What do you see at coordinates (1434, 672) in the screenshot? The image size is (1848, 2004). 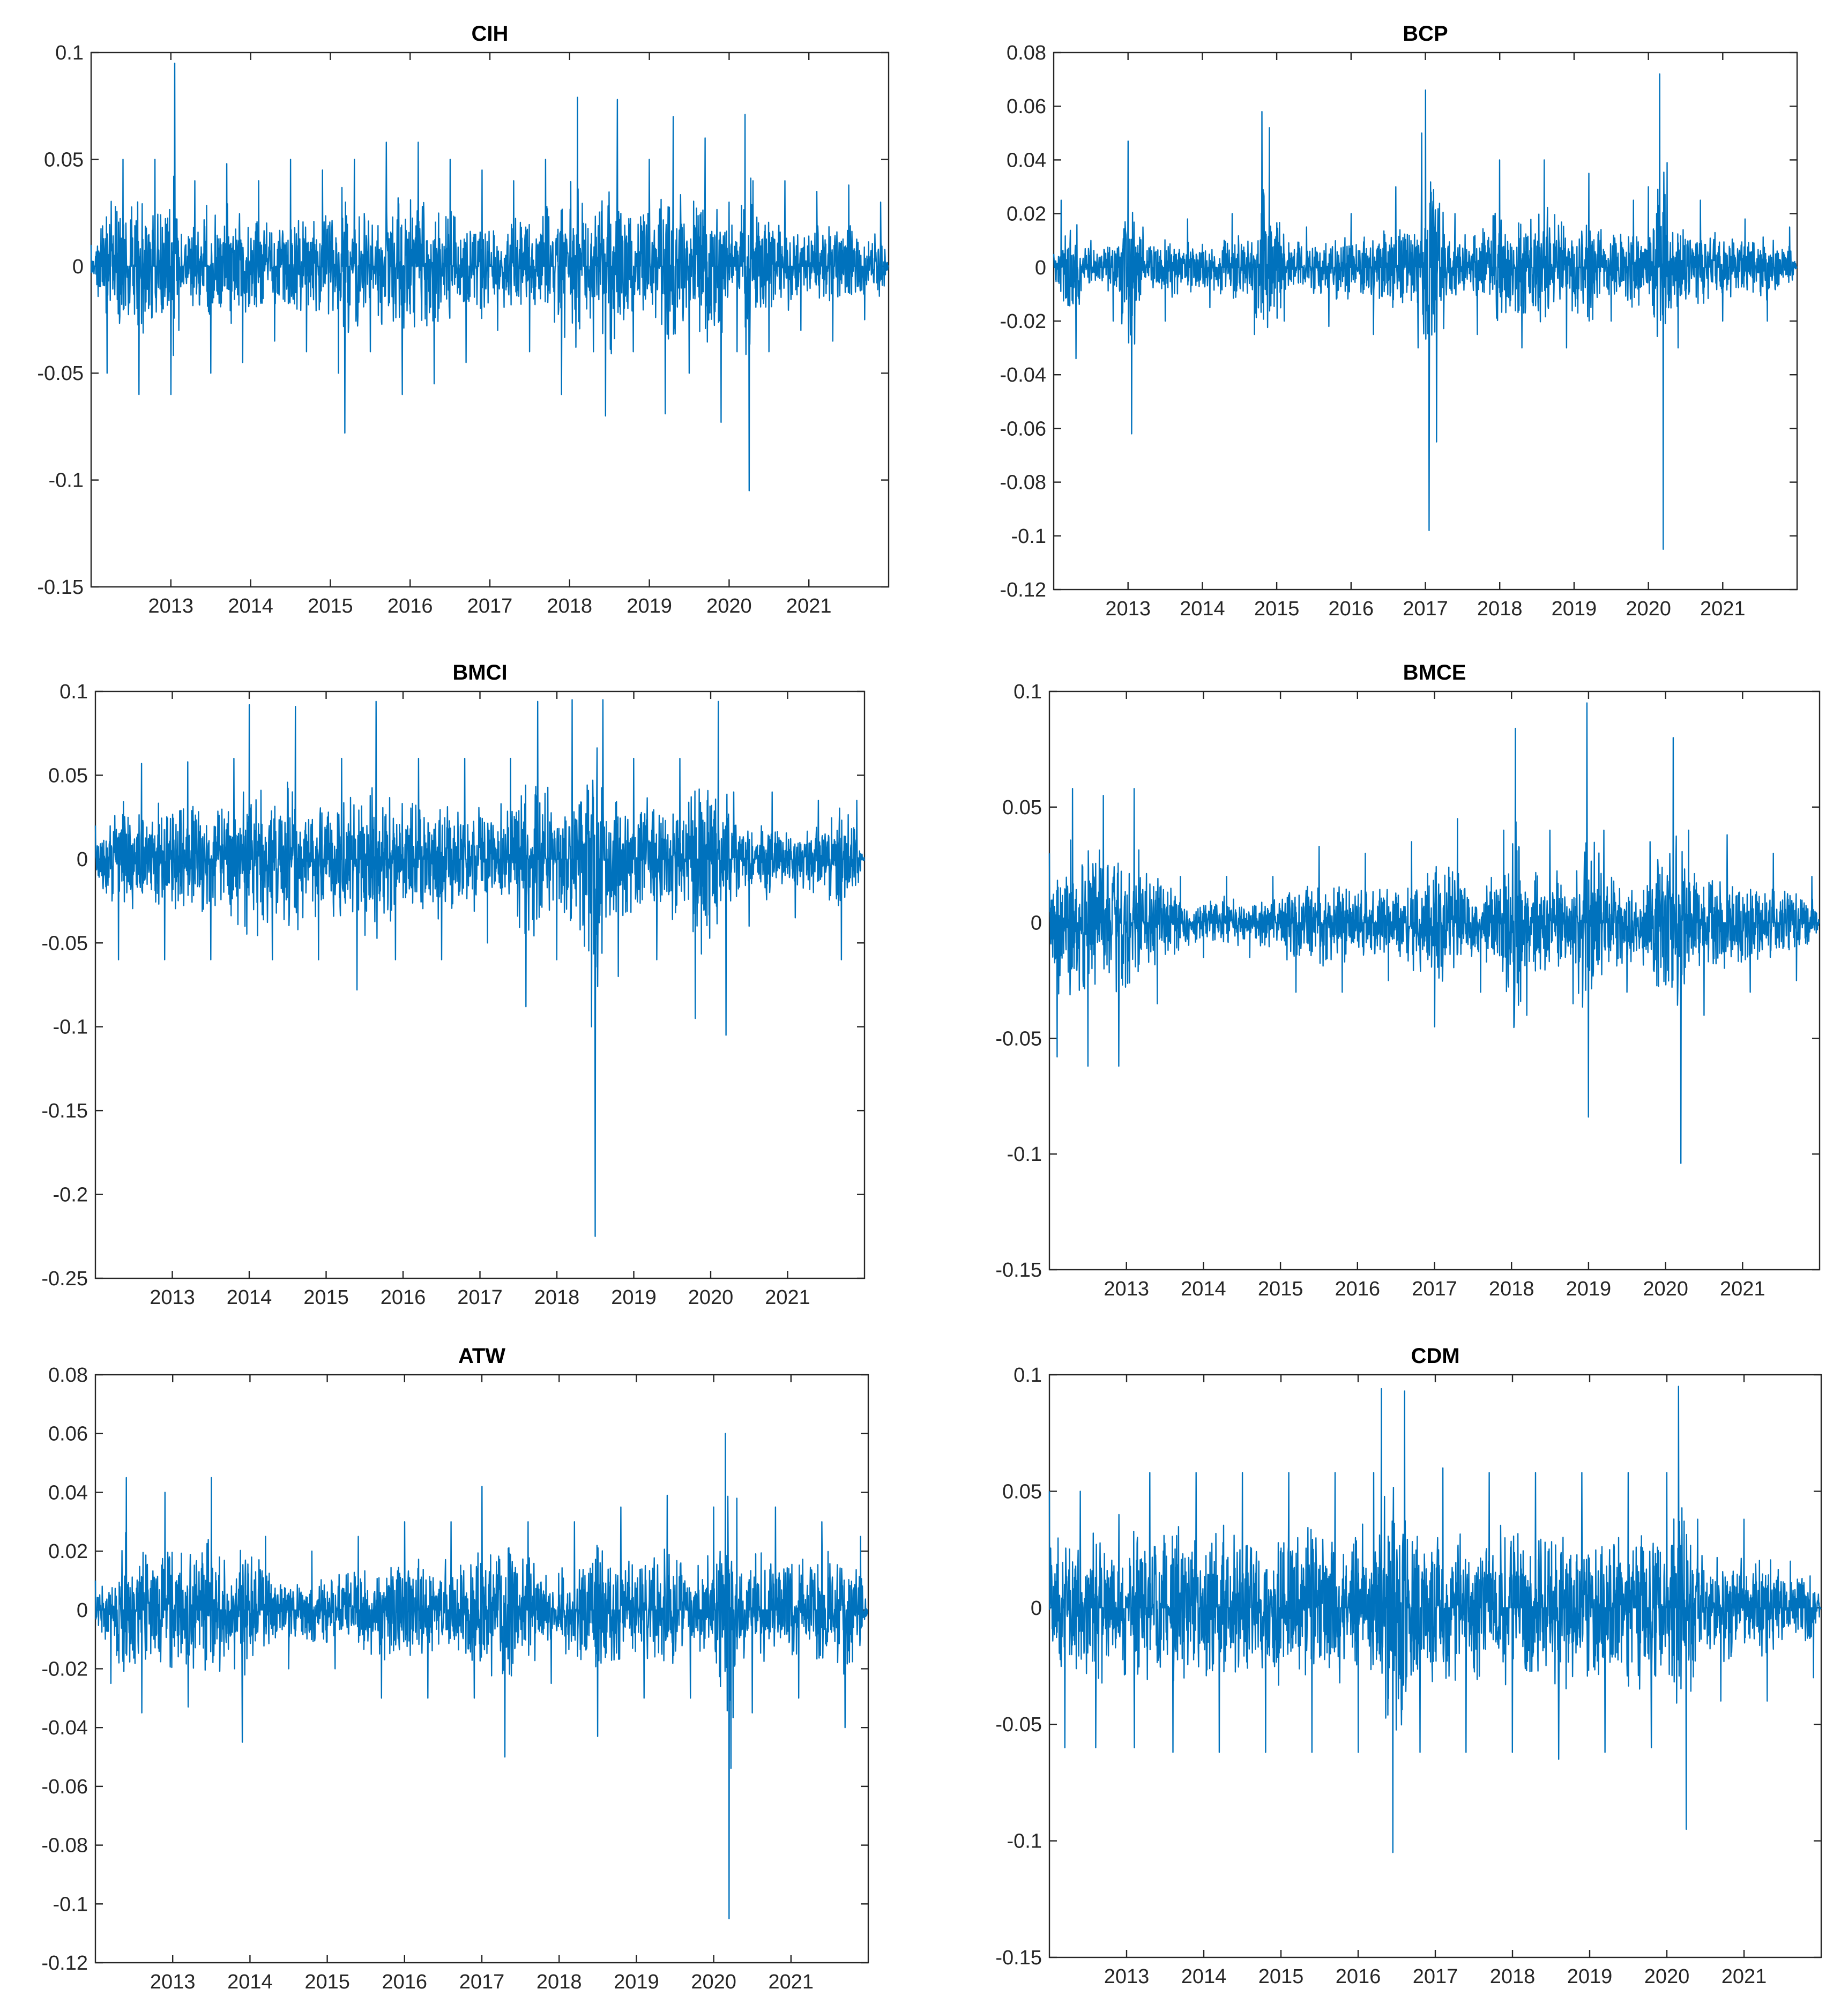 I see `chart-title: BMCE` at bounding box center [1434, 672].